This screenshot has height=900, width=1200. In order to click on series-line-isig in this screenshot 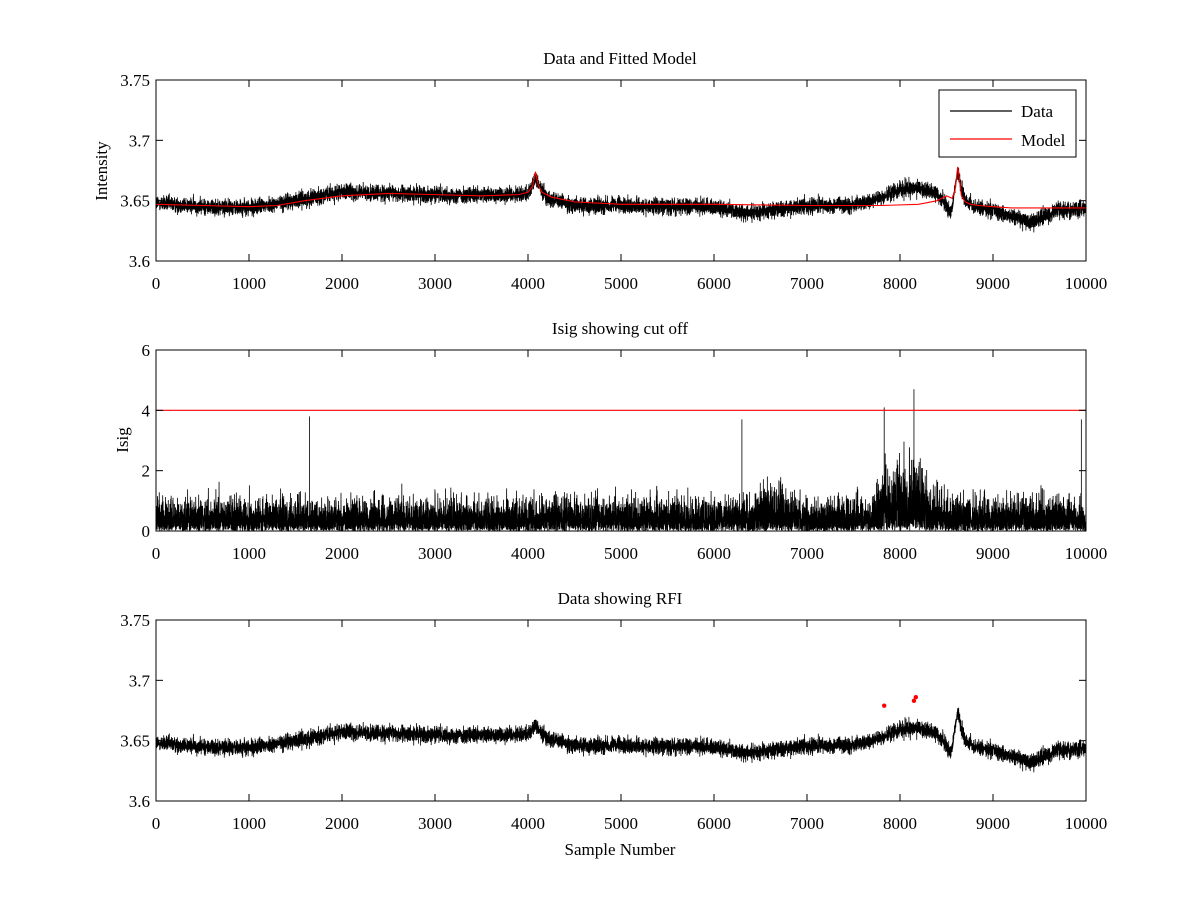, I will do `click(621, 461)`.